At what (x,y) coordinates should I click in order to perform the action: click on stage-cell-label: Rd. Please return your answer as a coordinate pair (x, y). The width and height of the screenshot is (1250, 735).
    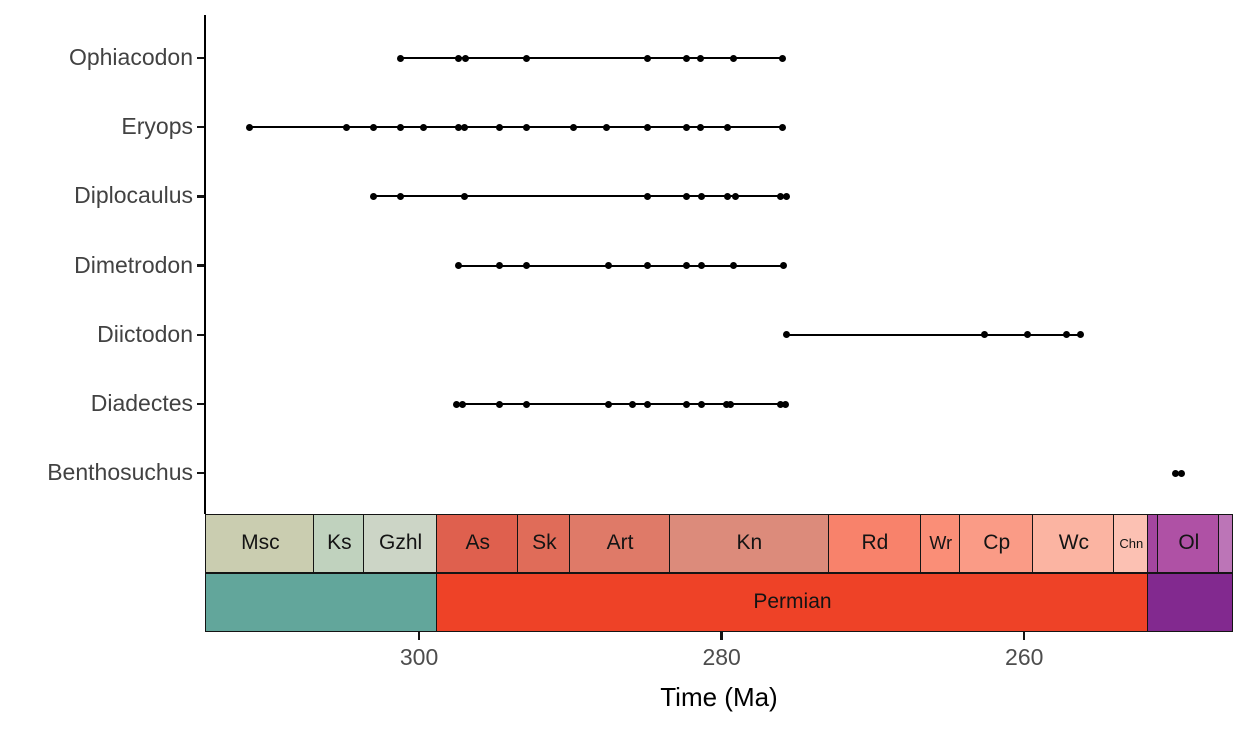
    Looking at the image, I should click on (875, 542).